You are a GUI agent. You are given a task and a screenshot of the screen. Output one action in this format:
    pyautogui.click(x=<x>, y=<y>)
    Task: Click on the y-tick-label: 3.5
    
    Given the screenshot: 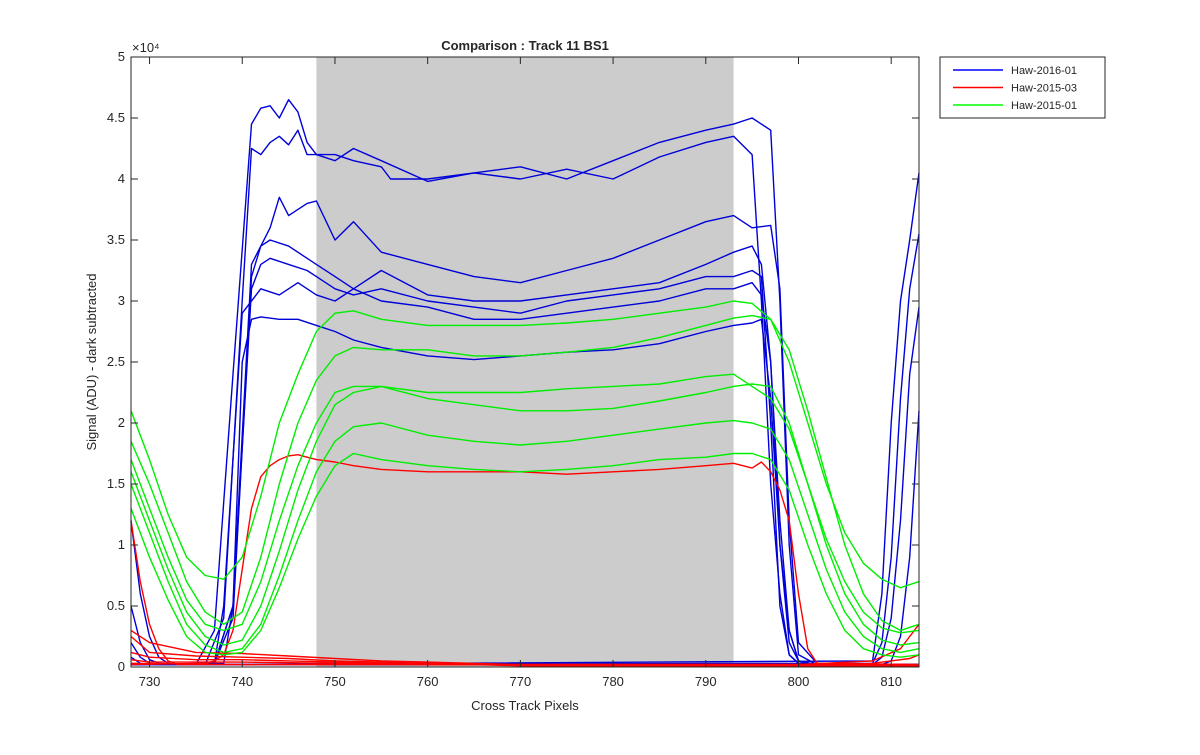 What is the action you would take?
    pyautogui.click(x=116, y=239)
    